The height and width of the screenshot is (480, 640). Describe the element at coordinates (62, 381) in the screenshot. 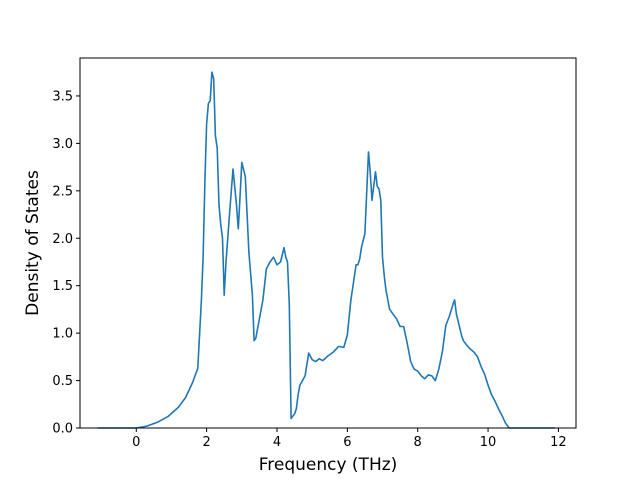

I see `y-tick-label: 0.5` at that location.